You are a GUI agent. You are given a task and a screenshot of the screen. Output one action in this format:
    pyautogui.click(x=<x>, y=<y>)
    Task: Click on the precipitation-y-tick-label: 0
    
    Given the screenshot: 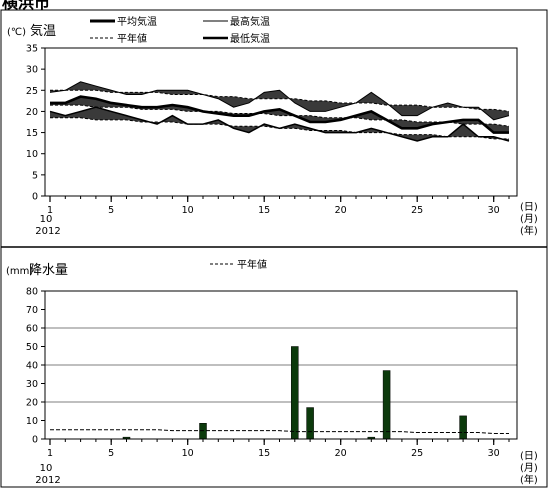 What is the action you would take?
    pyautogui.click(x=35, y=440)
    